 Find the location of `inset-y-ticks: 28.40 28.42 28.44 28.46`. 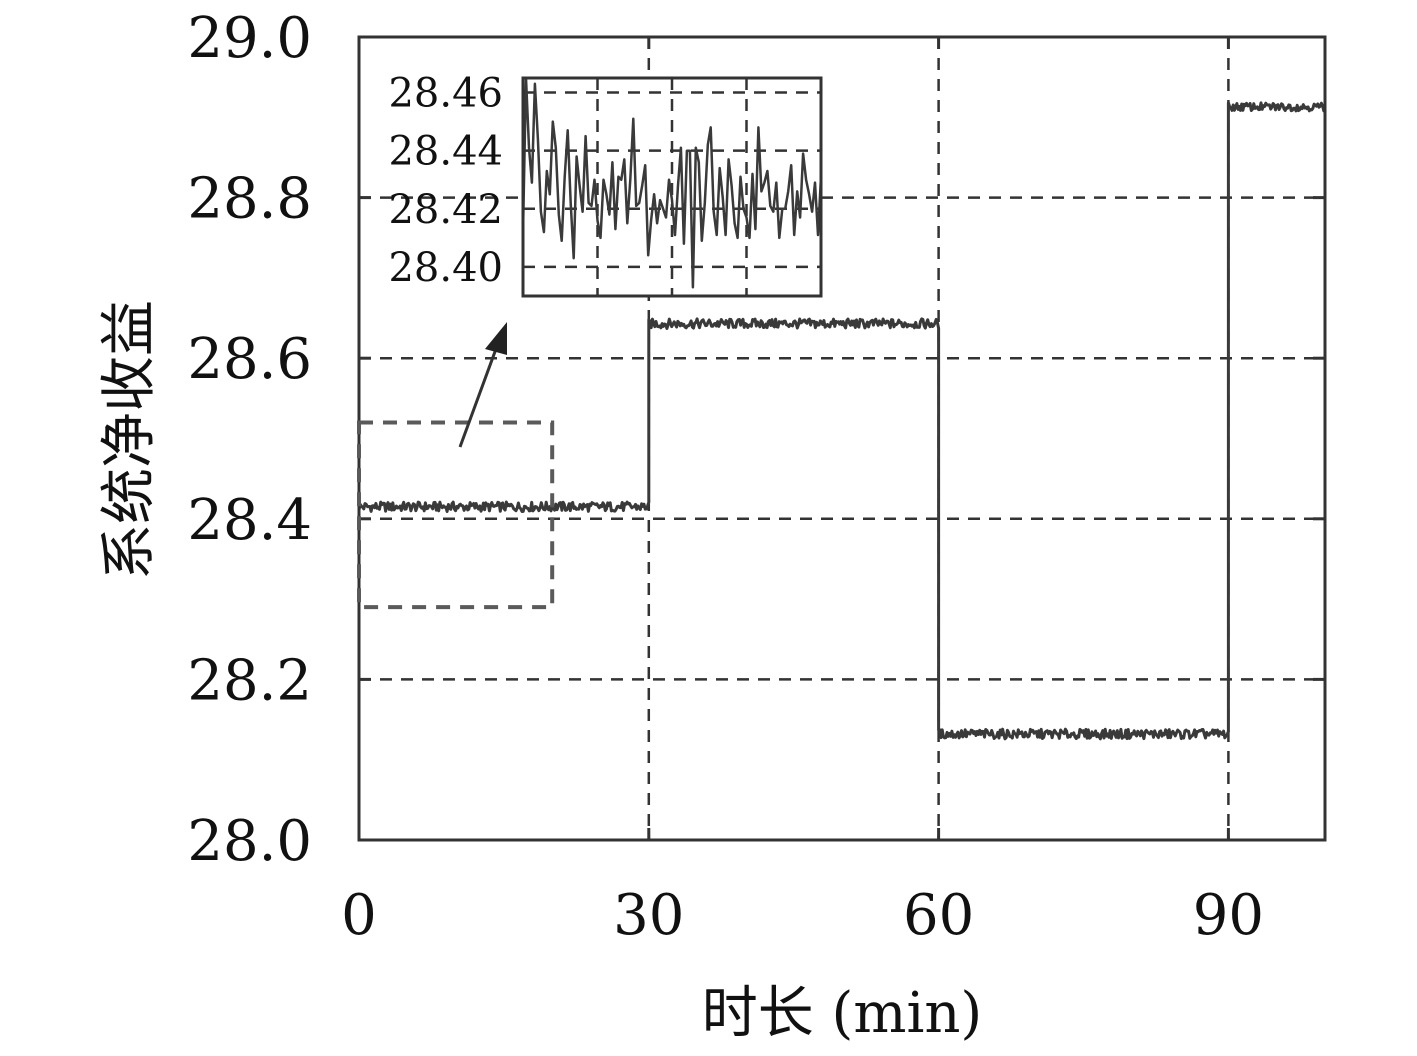

inset-y-ticks: 28.40 28.42 28.44 28.46 is located at coordinates (445, 181).